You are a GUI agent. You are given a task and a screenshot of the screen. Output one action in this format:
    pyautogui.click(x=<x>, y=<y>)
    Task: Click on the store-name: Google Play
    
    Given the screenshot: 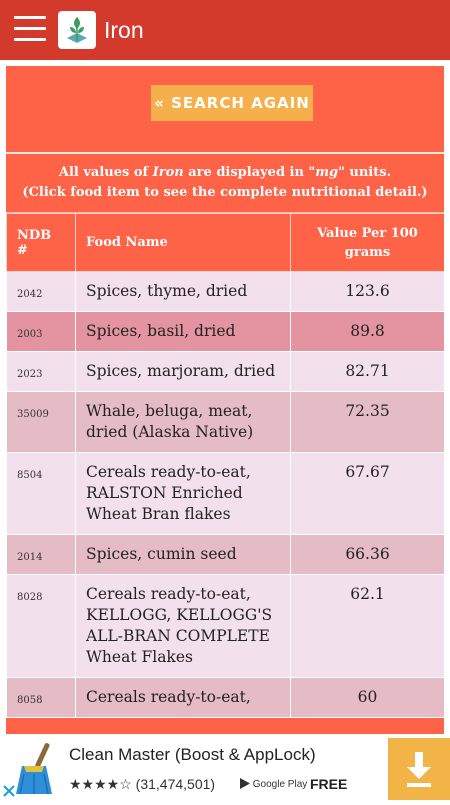 What is the action you would take?
    pyautogui.click(x=280, y=784)
    